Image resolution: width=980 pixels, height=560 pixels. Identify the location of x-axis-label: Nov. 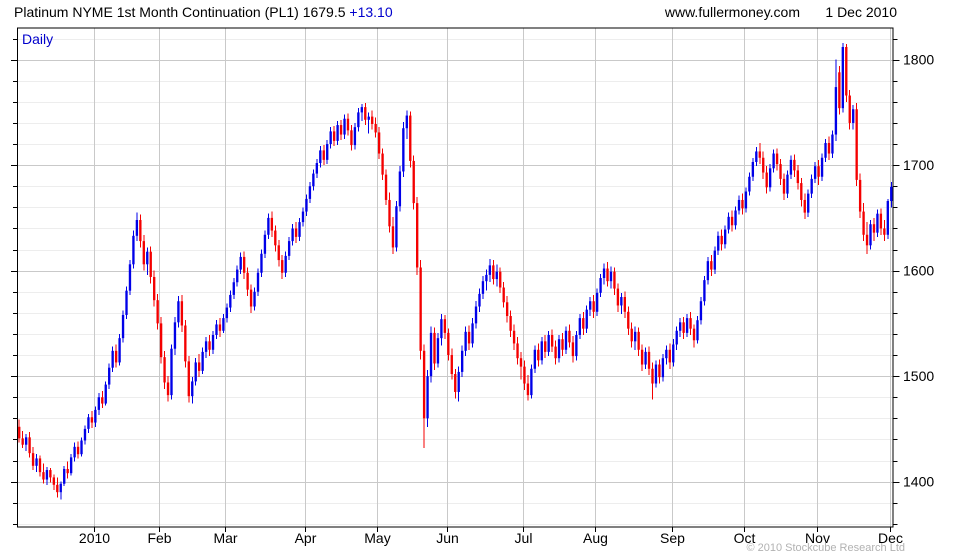
(817, 538).